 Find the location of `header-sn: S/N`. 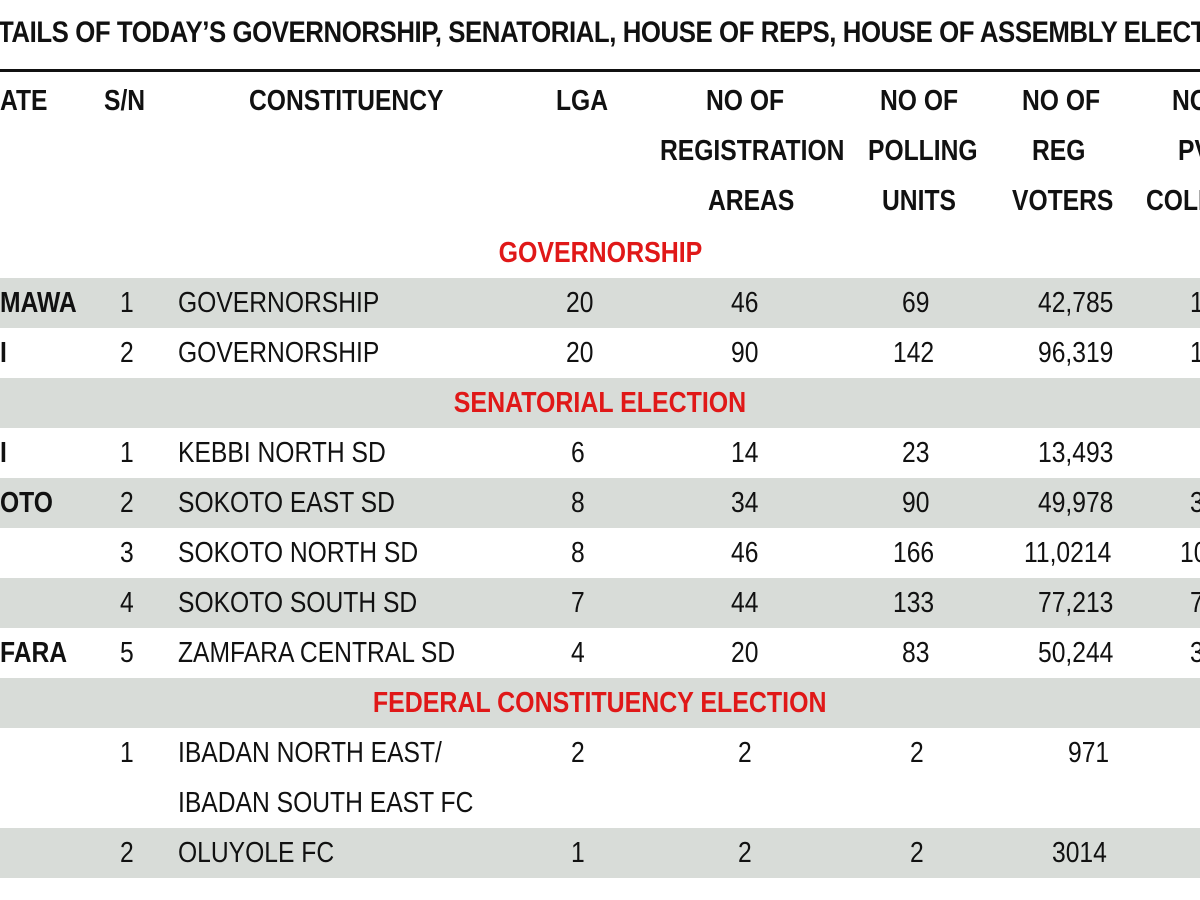

header-sn: S/N is located at coordinates (125, 101).